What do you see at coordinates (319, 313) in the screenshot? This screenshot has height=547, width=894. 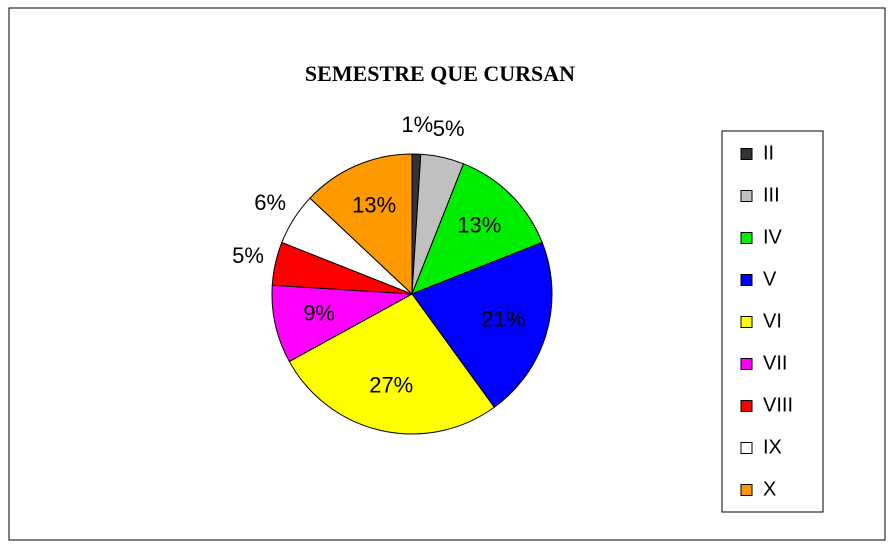 I see `data-label: 9%` at bounding box center [319, 313].